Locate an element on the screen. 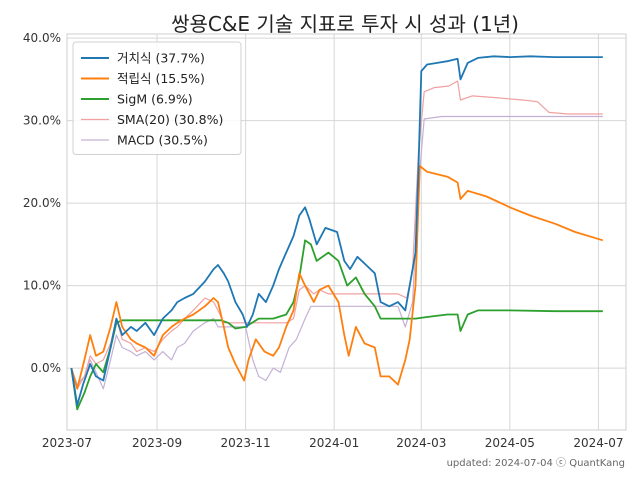 The width and height of the screenshot is (640, 480). y-tick-label: 20.0% is located at coordinates (42, 203).